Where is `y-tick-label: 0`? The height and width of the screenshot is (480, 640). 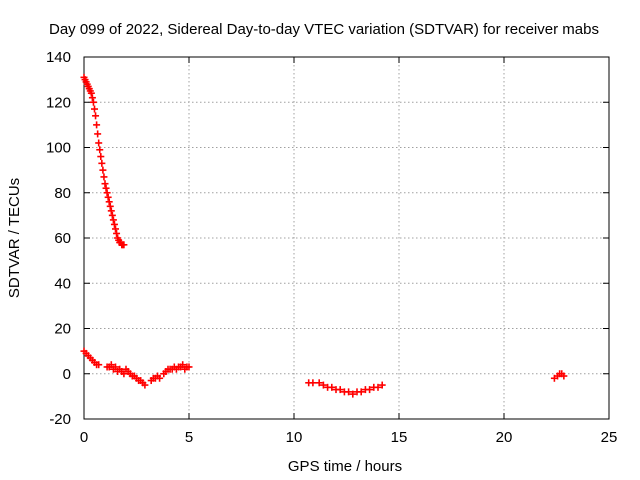
y-tick-label: 0 is located at coordinates (67, 374).